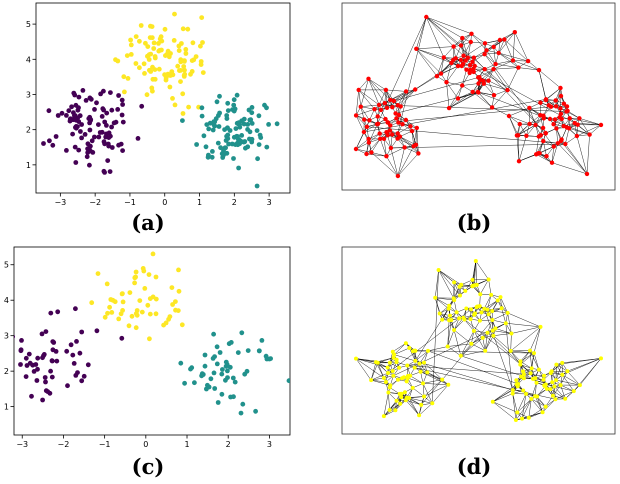 This screenshot has height=484, width=620. I want to click on x-tick-label: 3, so click(269, 444).